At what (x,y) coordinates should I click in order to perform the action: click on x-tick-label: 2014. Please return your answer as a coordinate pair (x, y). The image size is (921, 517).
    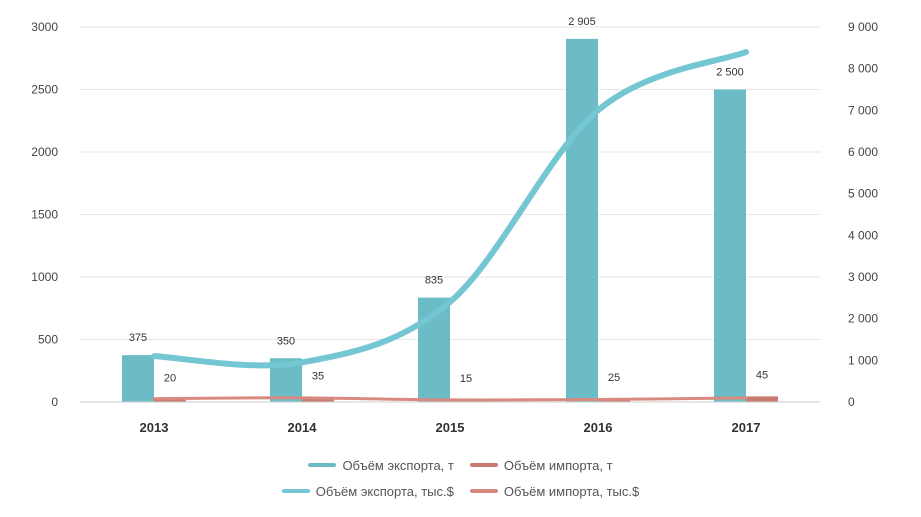
    Looking at the image, I should click on (303, 427).